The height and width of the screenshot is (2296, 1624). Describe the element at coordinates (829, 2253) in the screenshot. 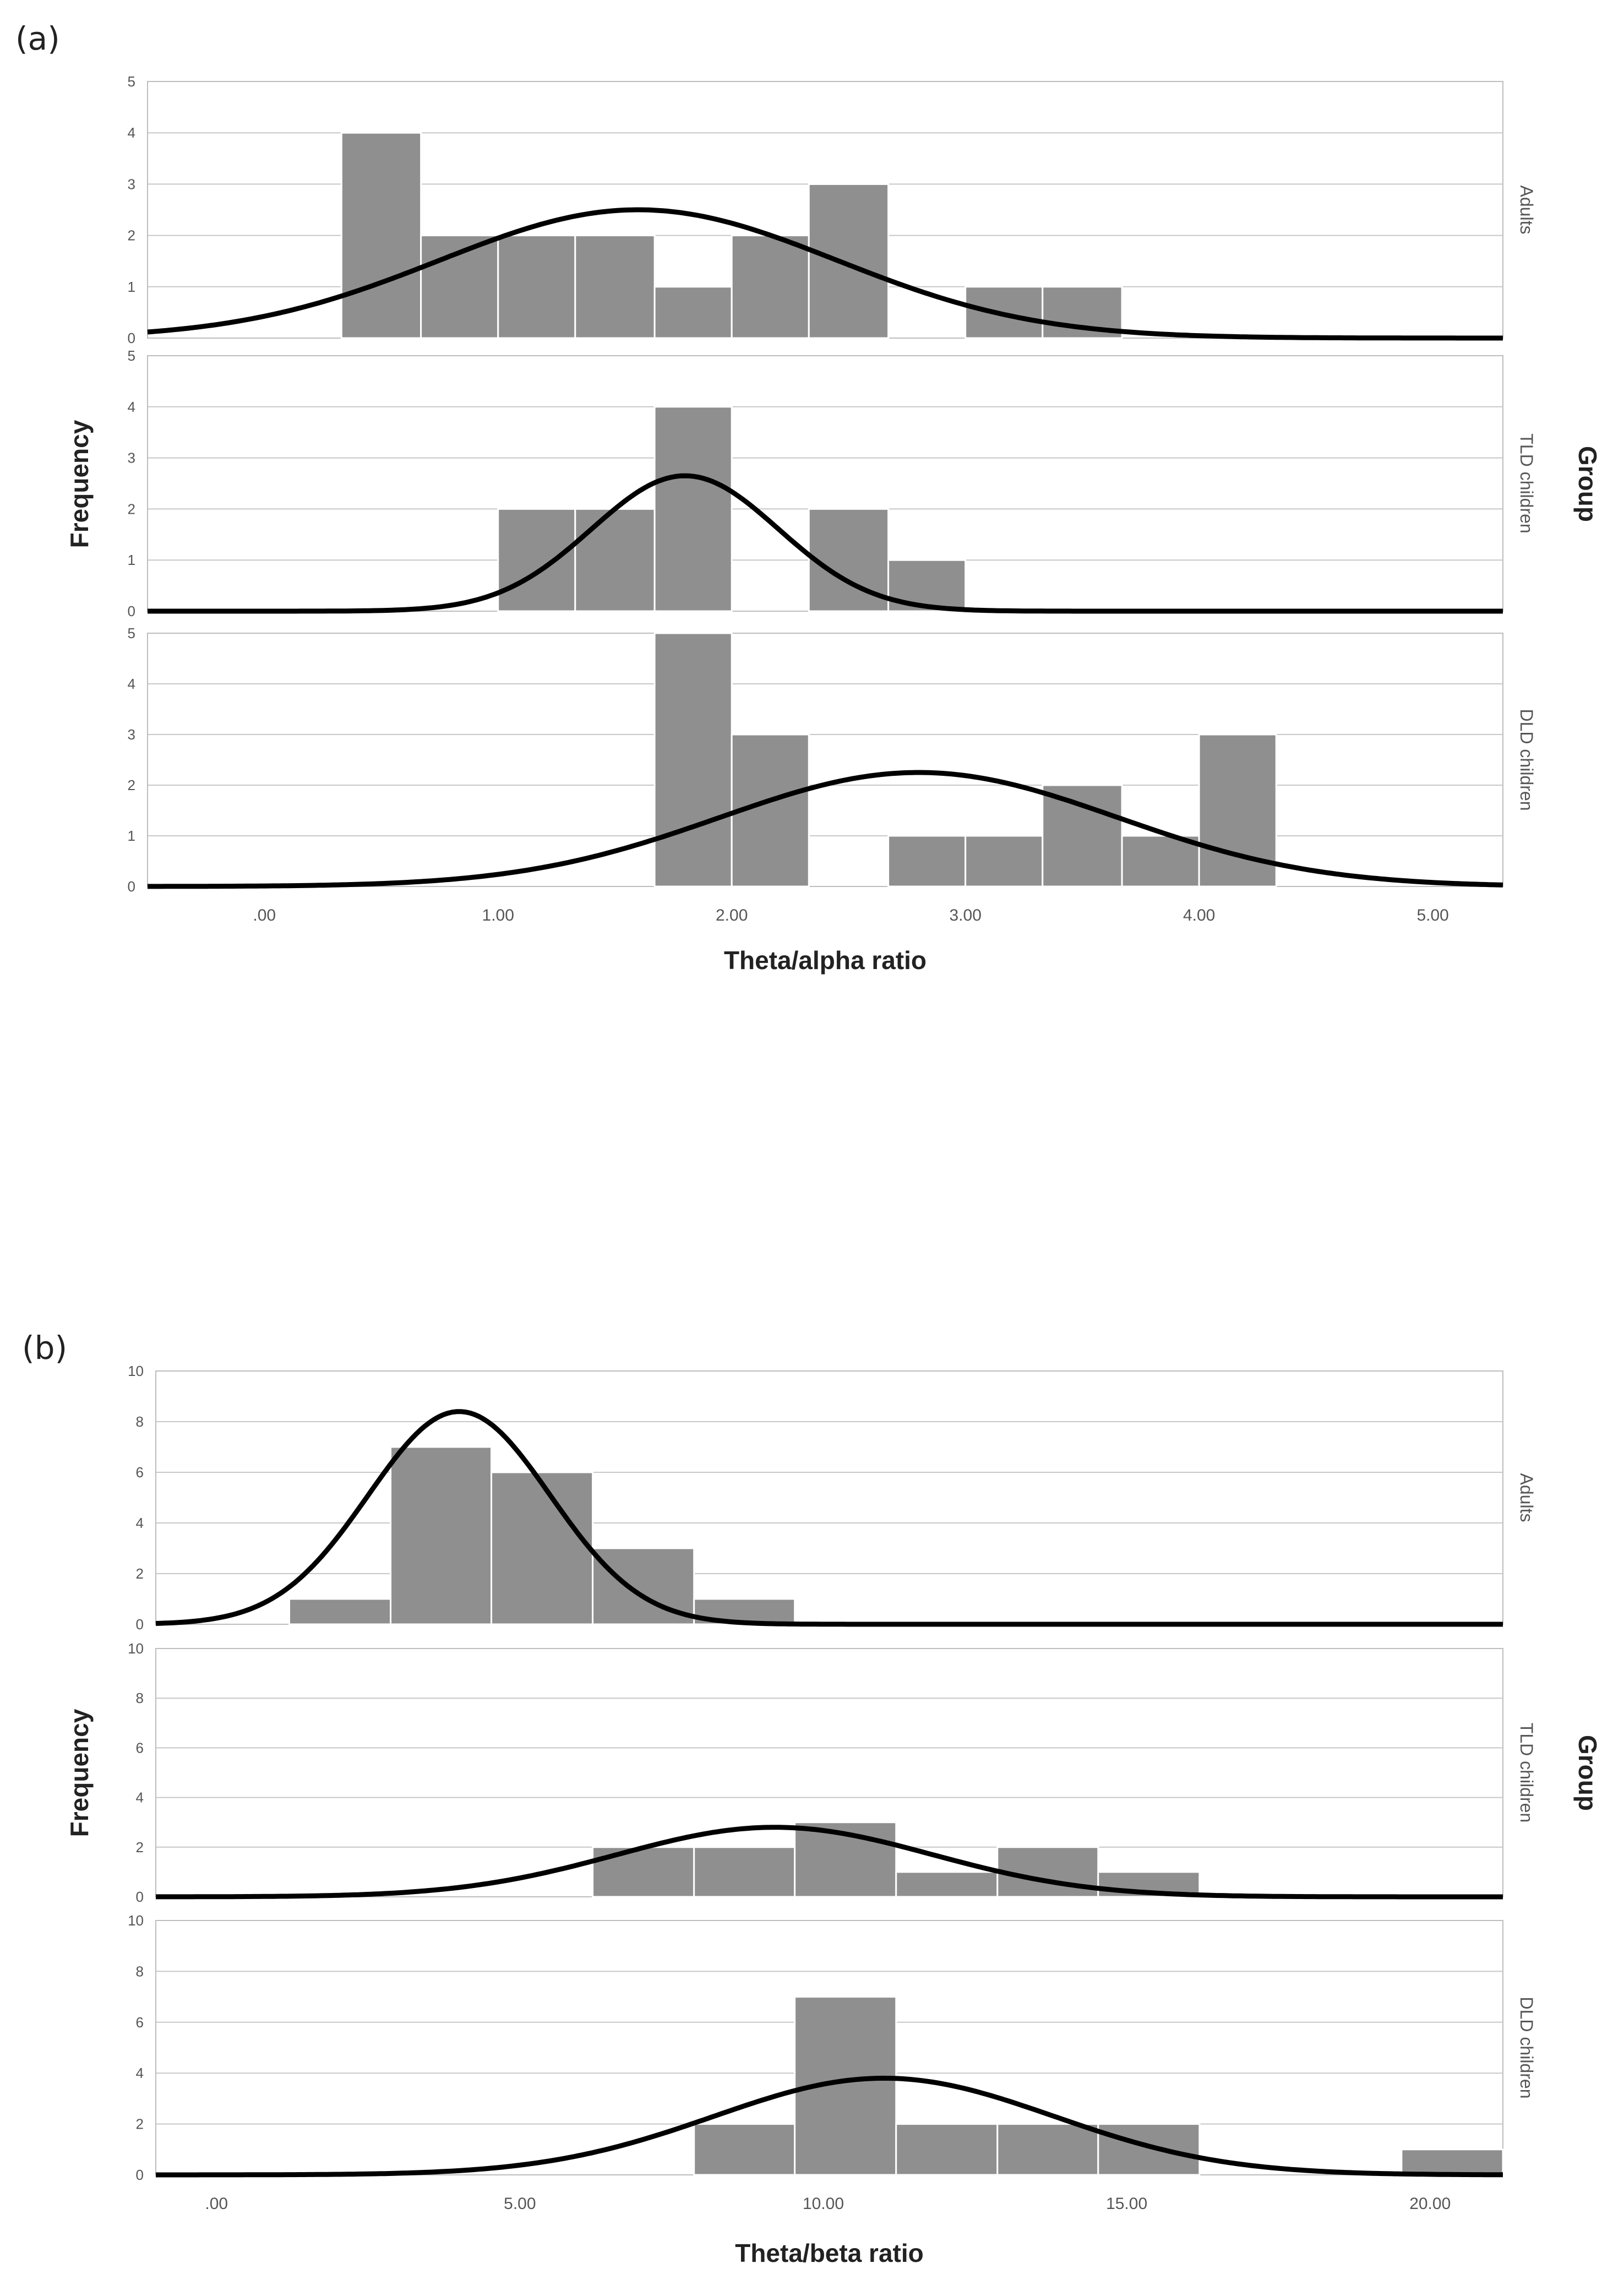

I see `x-axis-title: Theta/beta ratio` at that location.